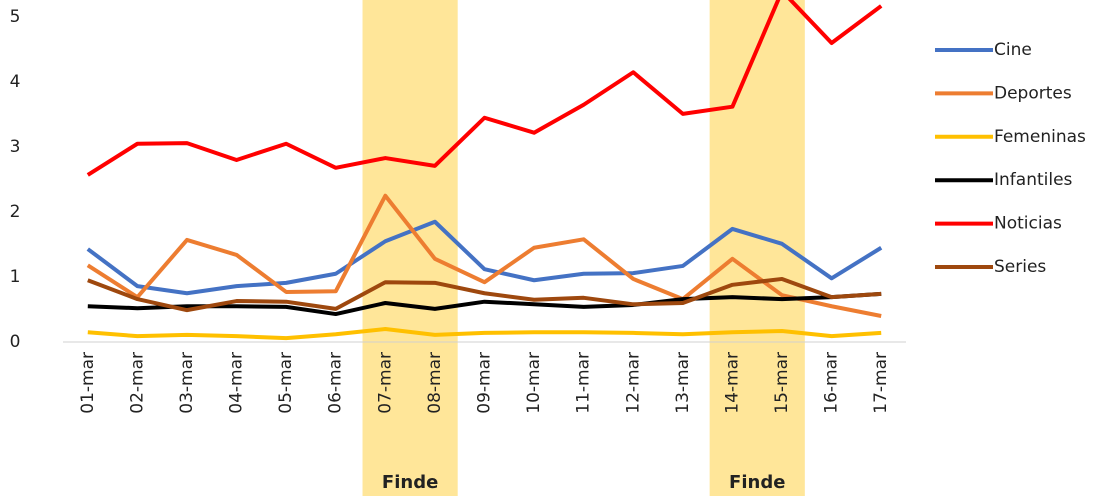 The height and width of the screenshot is (496, 1114). I want to click on x-tick-label: 06-mar, so click(336, 383).